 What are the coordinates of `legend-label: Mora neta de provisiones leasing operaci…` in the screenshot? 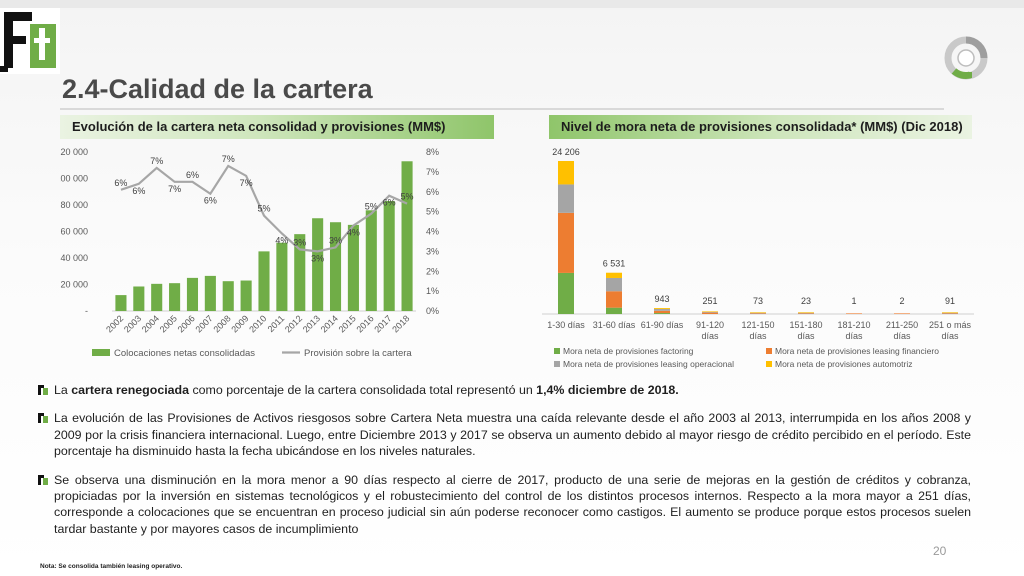 It's located at (648, 364).